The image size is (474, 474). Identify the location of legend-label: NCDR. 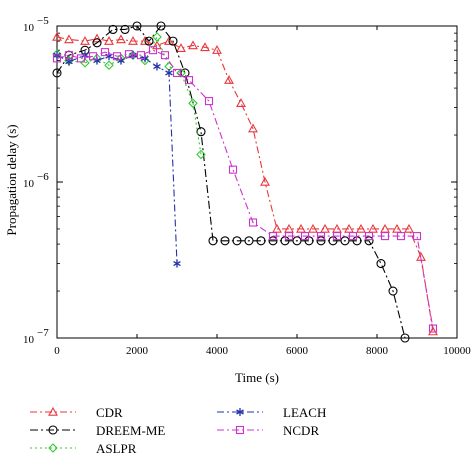
(301, 430).